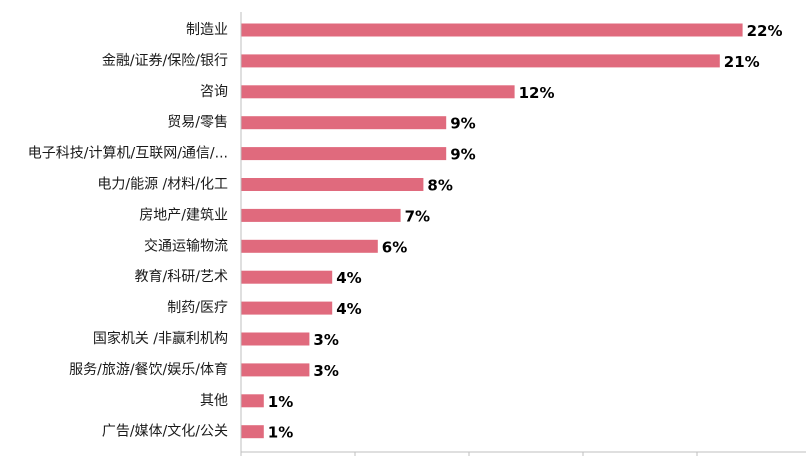 The height and width of the screenshot is (456, 806). What do you see at coordinates (348, 309) in the screenshot?
I see `value-label-9: 4%` at bounding box center [348, 309].